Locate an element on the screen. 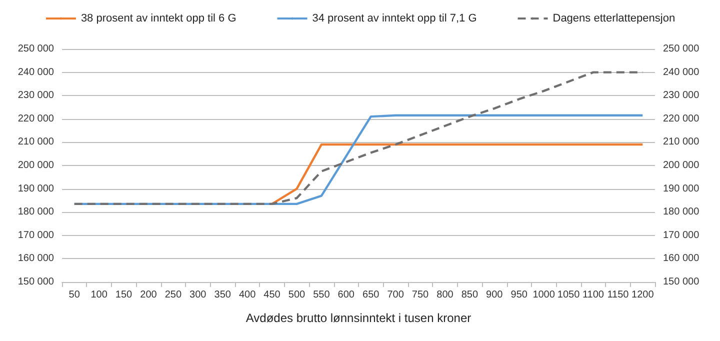 This screenshot has width=720, height=341. y2-tick-label: 190 000 is located at coordinates (681, 188).